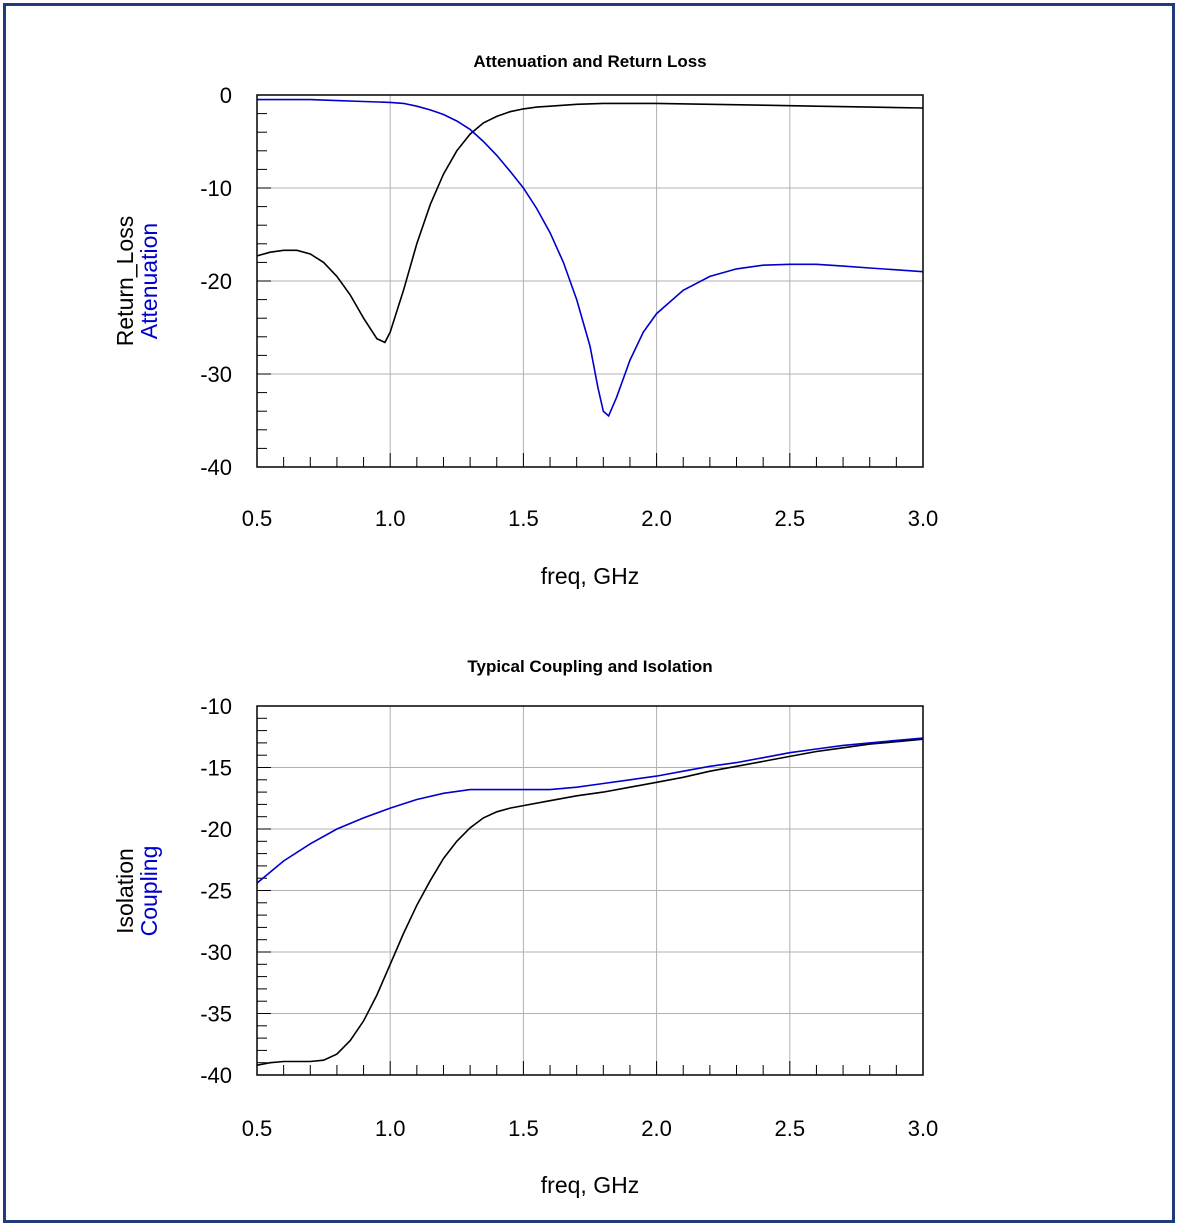 The width and height of the screenshot is (1180, 1223). Describe the element at coordinates (216, 891) in the screenshot. I see `y-tick-label: -25` at that location.